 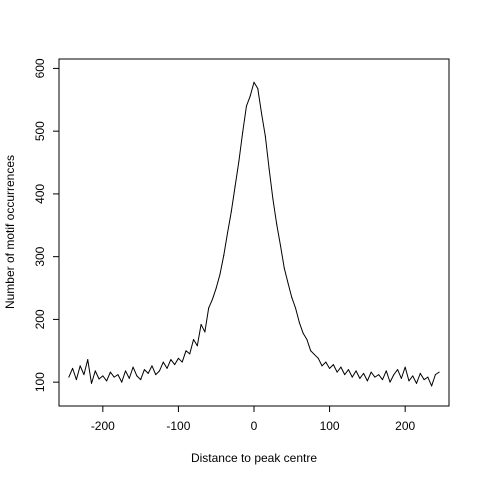 What do you see at coordinates (46, 225) in the screenshot?
I see `y-axis: 100 200 300 400 500 600` at bounding box center [46, 225].